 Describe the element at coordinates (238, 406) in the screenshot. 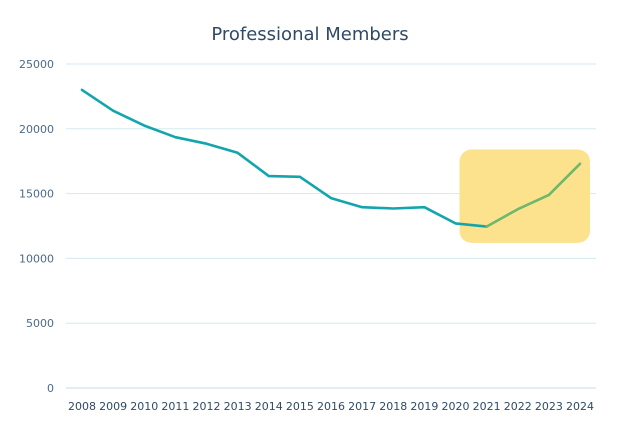

I see `x-tick-label: 2013` at that location.